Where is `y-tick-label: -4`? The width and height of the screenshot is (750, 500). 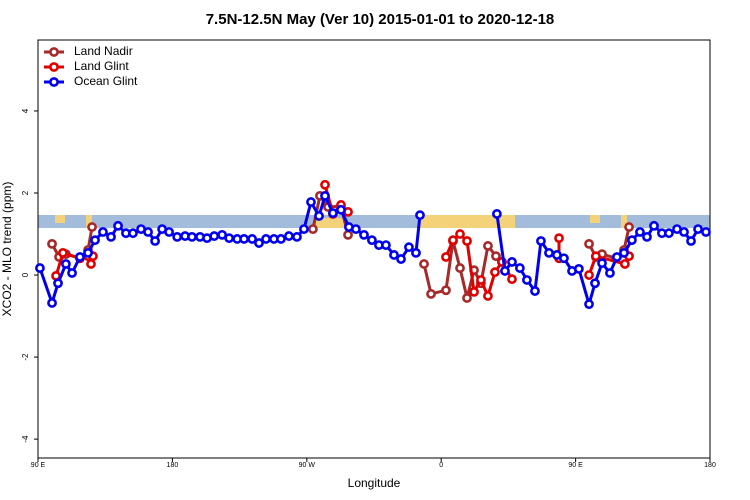
y-tick-label: -4 is located at coordinates (25, 439).